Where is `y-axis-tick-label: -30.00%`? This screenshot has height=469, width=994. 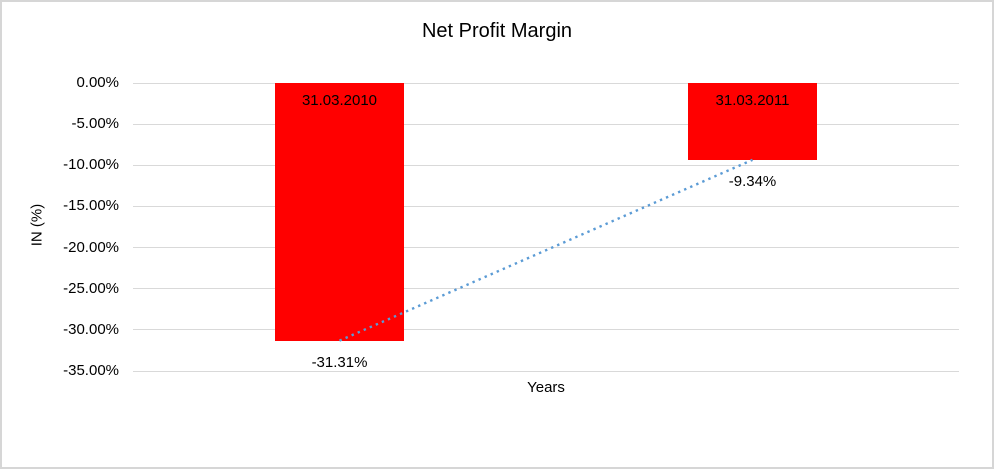
y-axis-tick-label: -30.00% is located at coordinates (91, 329).